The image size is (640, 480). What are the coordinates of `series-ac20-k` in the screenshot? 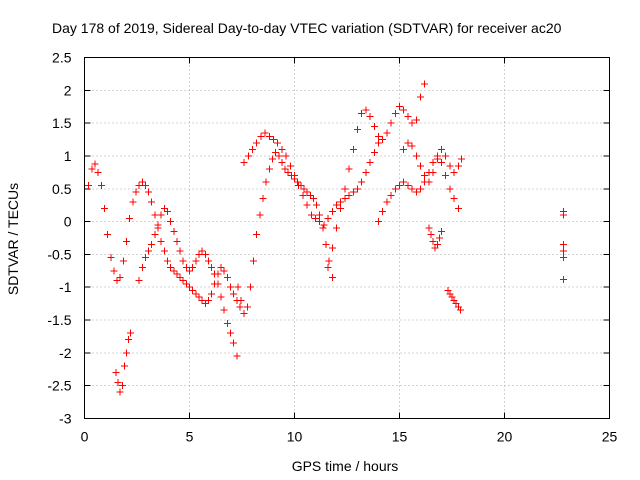 It's located at (563, 245).